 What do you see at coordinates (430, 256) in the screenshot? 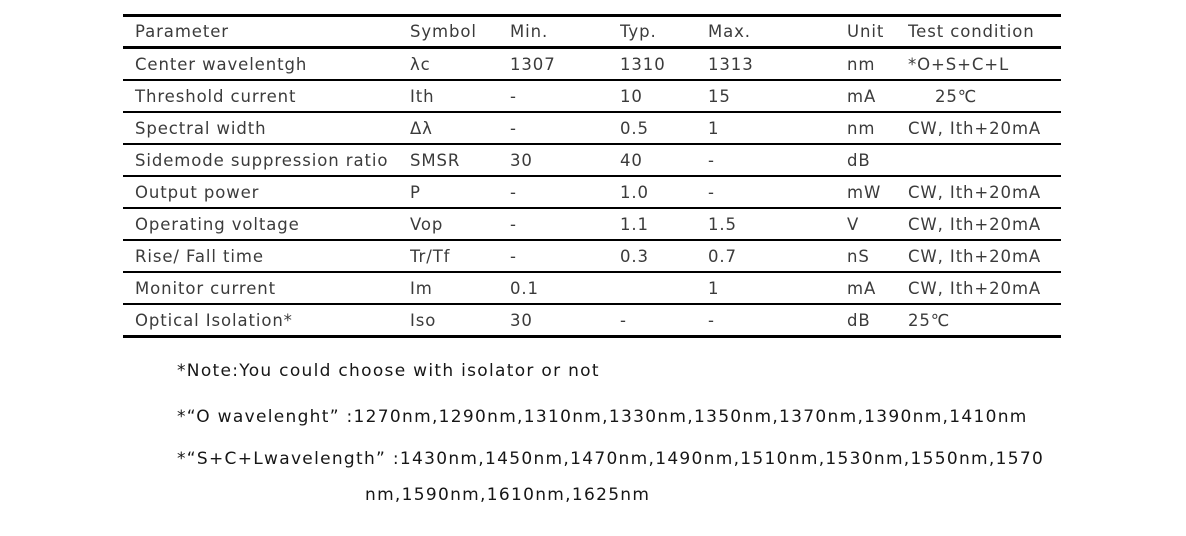
I see `cell-symbol: Tr/Tf` at bounding box center [430, 256].